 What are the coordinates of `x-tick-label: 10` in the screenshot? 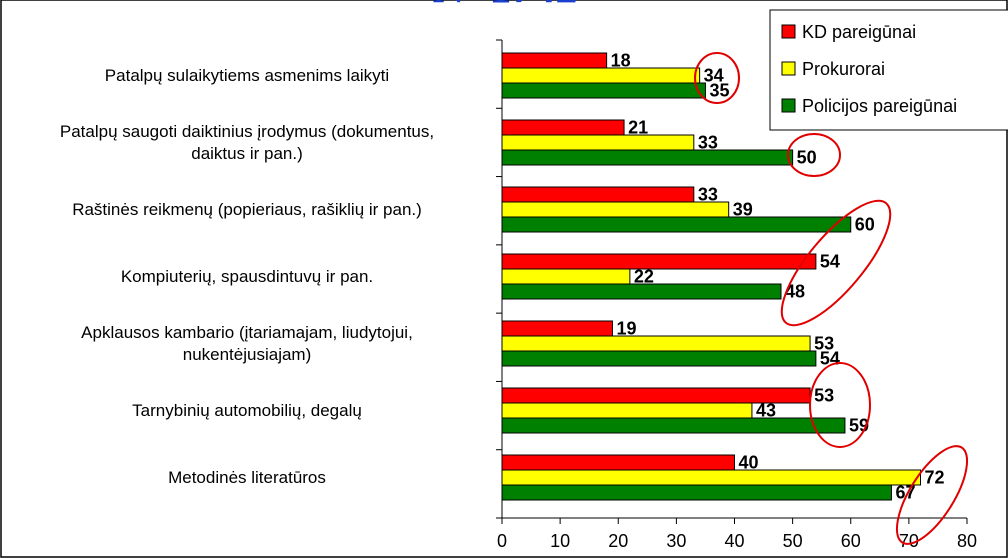 It's located at (560, 541).